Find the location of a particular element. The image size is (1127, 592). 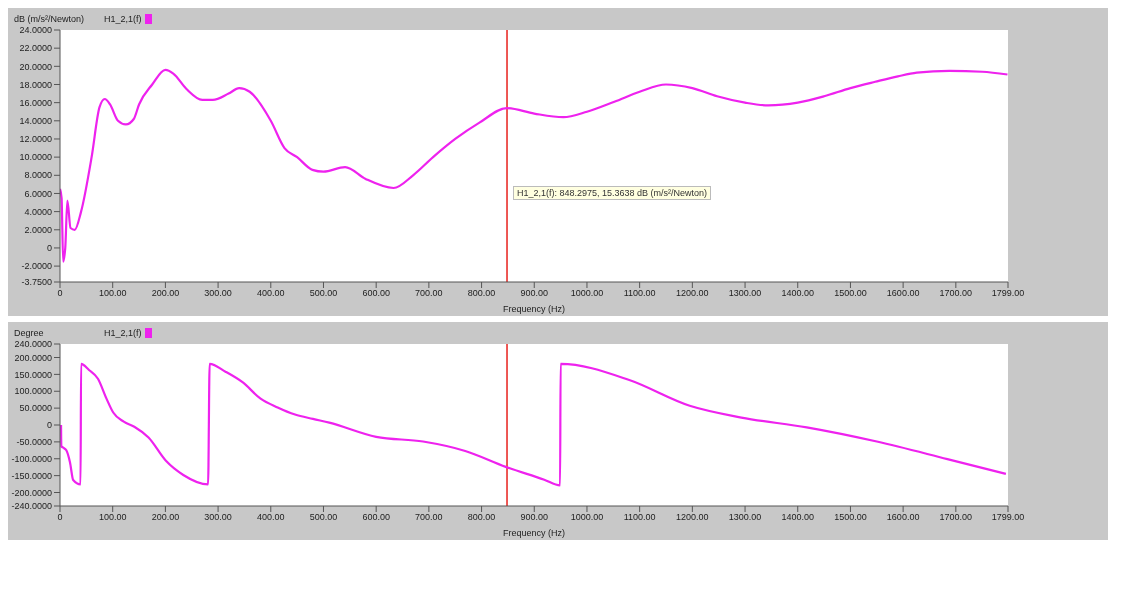

annotation: H1_2,1(f): 848.2975, 15.3638 dB (m/s²/Newton) is located at coordinates (612, 193).